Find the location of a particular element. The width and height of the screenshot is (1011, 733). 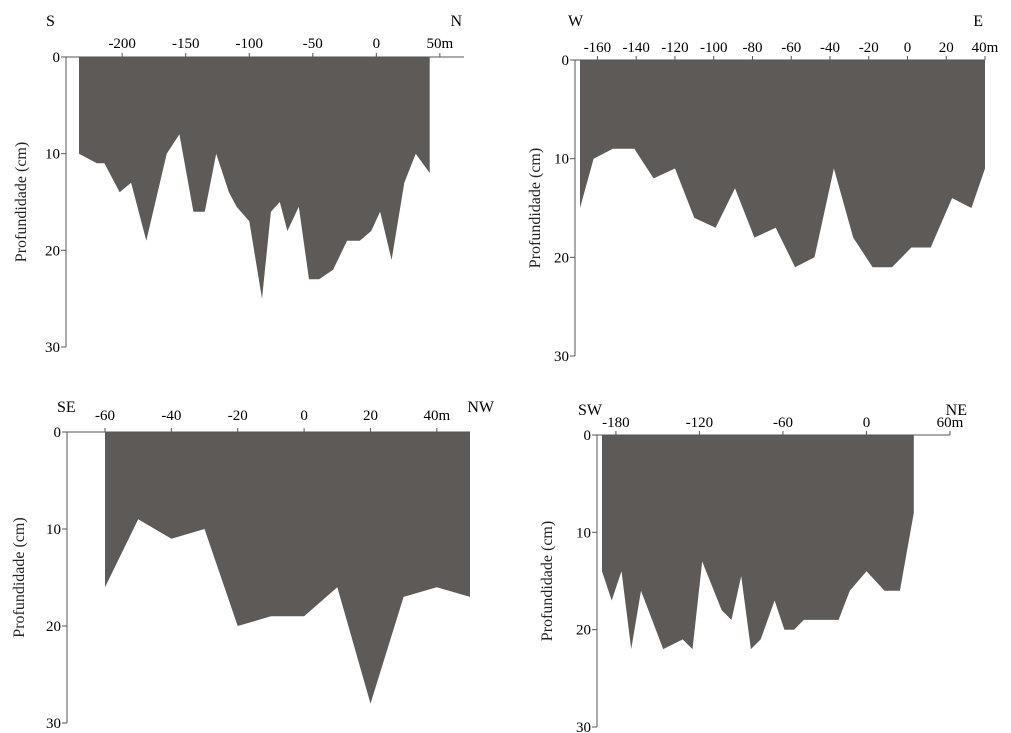

x-tick-label: -160 is located at coordinates (598, 48).